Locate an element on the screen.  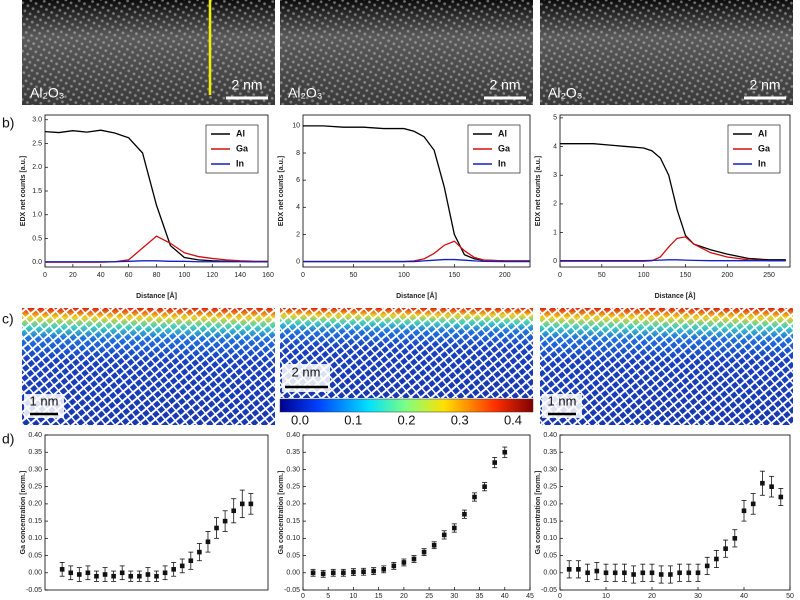
x-tick-label: 15 is located at coordinates (379, 596).